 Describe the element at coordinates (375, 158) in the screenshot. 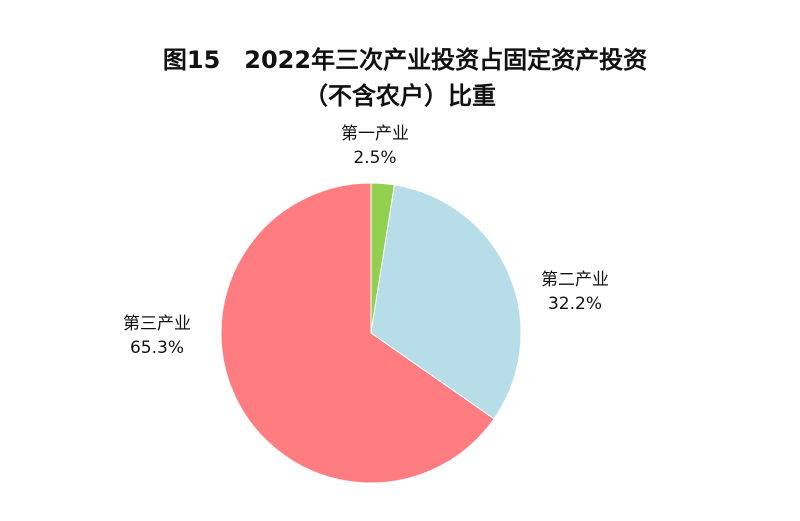

I see `label-primary-value: 2.5%` at that location.